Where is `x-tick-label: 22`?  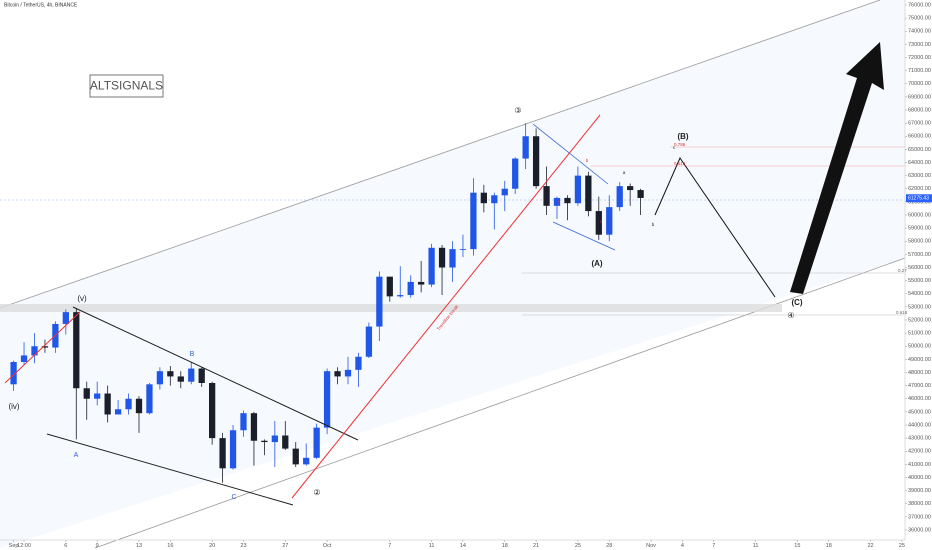
x-tick-label: 22 is located at coordinates (870, 546).